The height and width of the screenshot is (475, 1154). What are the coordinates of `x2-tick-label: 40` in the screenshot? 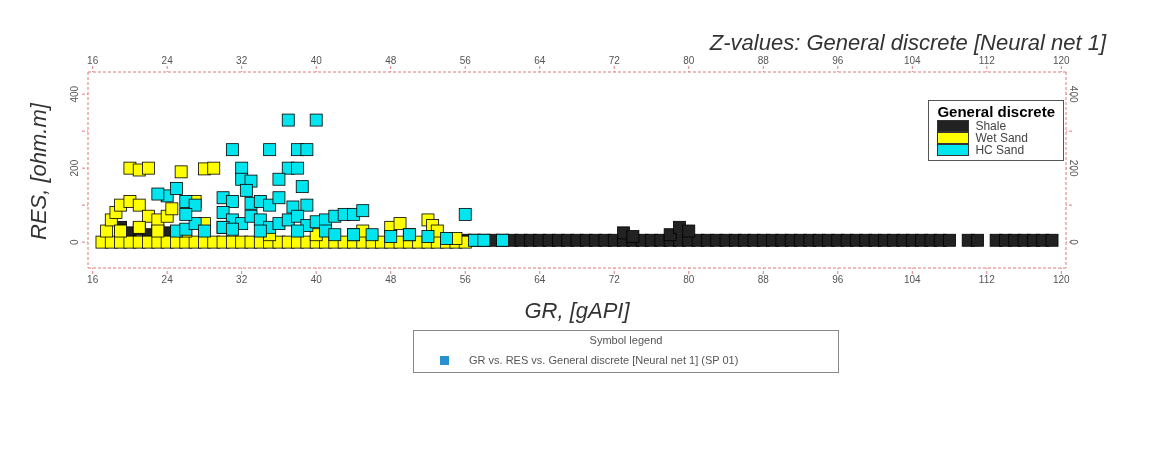 It's located at (316, 280).